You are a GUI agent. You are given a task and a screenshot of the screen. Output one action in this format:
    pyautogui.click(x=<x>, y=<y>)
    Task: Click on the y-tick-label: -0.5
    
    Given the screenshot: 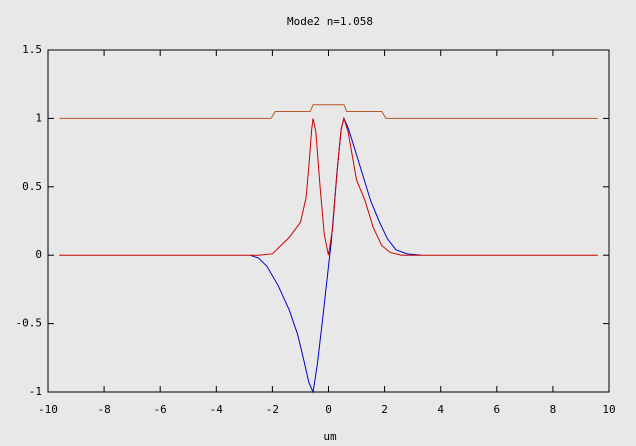 What is the action you would take?
    pyautogui.click(x=29, y=323)
    